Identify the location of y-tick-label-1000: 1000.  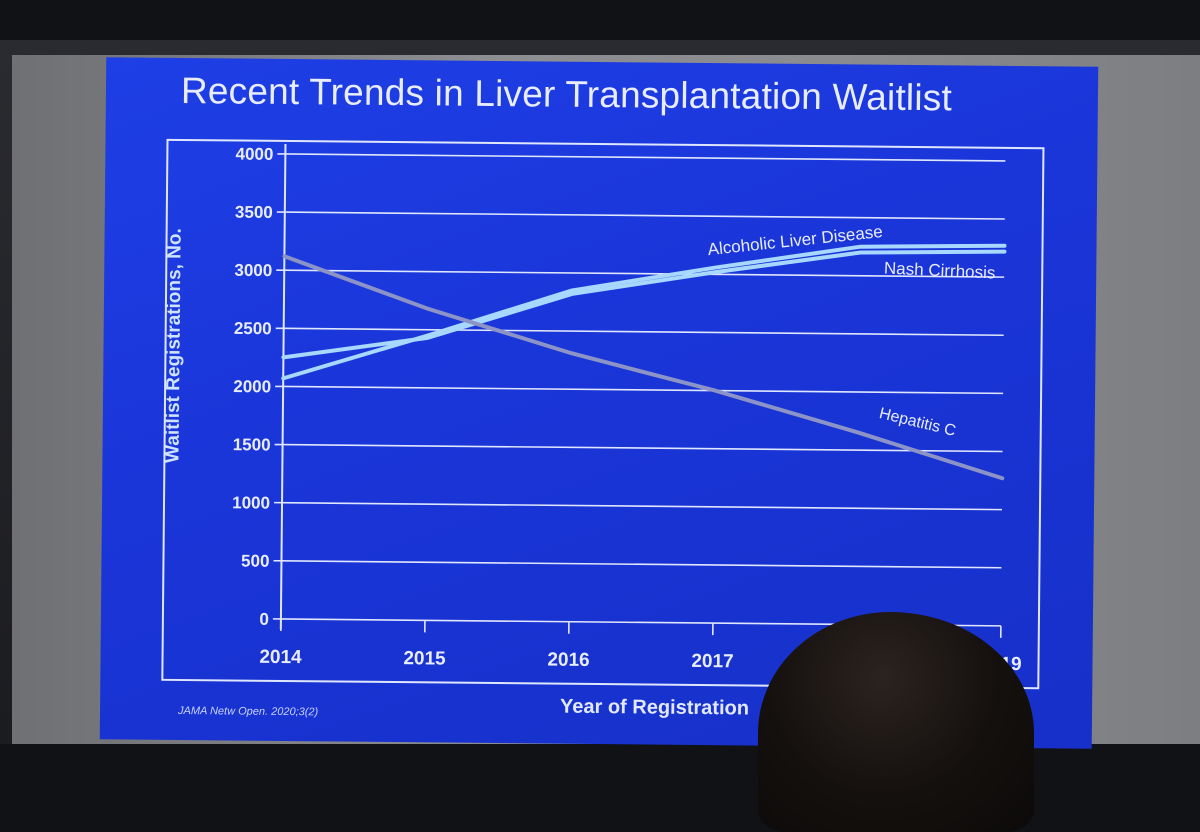
(251, 502).